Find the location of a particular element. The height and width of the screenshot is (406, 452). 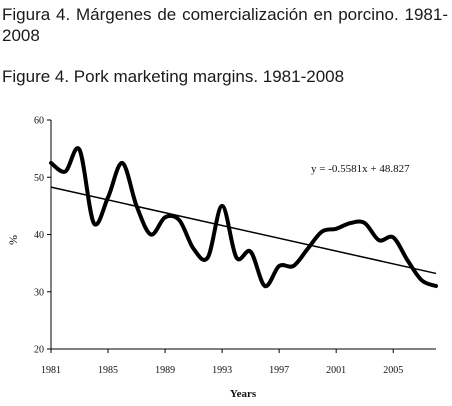

x-axis-ticks: 1981 1985 1989 1993 1997 2001 2005 is located at coordinates (222, 362).